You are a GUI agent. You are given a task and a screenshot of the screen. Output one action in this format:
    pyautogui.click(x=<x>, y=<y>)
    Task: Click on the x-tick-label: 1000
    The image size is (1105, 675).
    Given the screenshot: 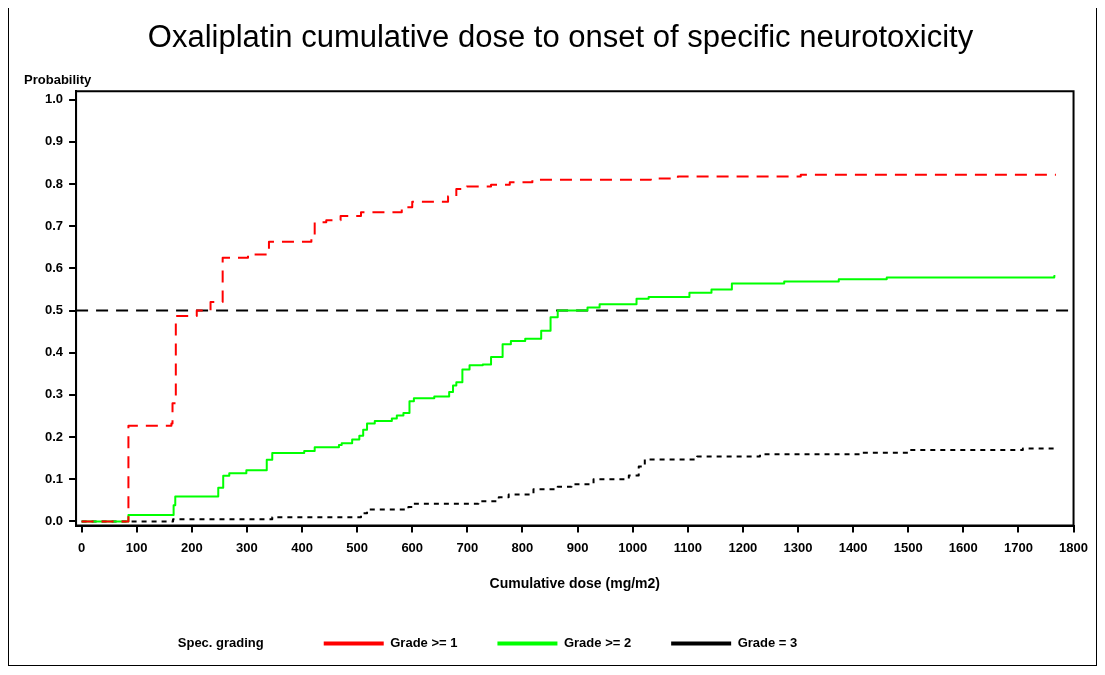 What is the action you would take?
    pyautogui.click(x=633, y=547)
    